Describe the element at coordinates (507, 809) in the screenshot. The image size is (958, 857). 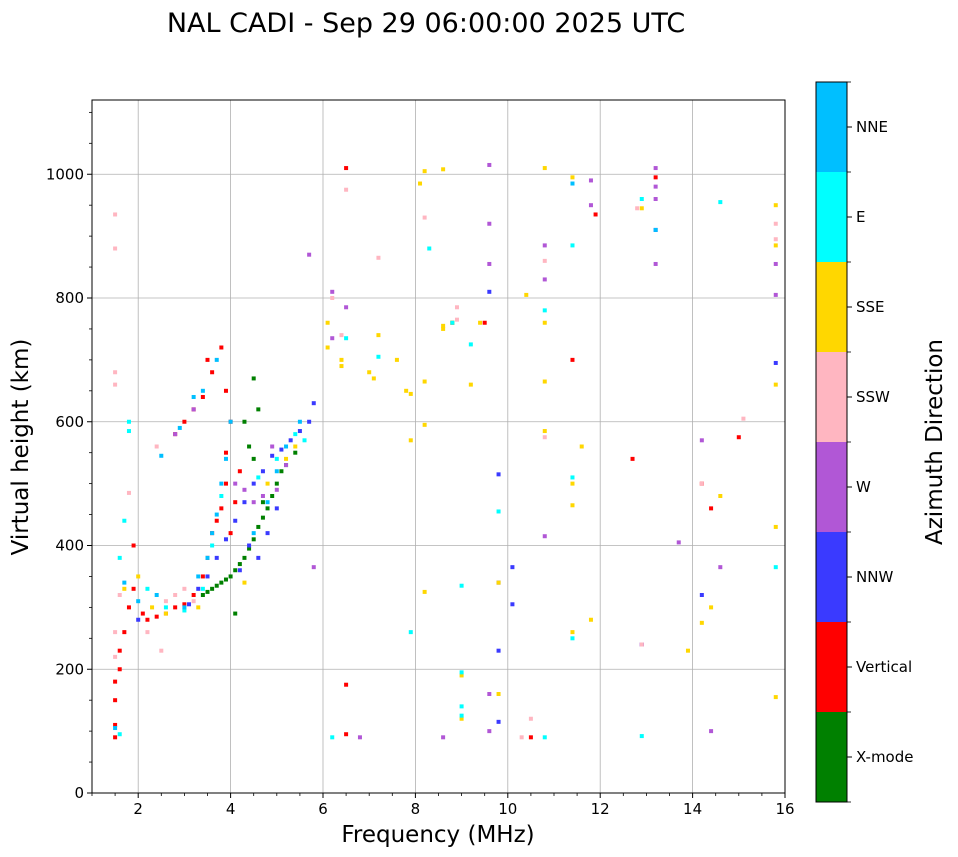
I see `x-tick-label: 10` at that location.